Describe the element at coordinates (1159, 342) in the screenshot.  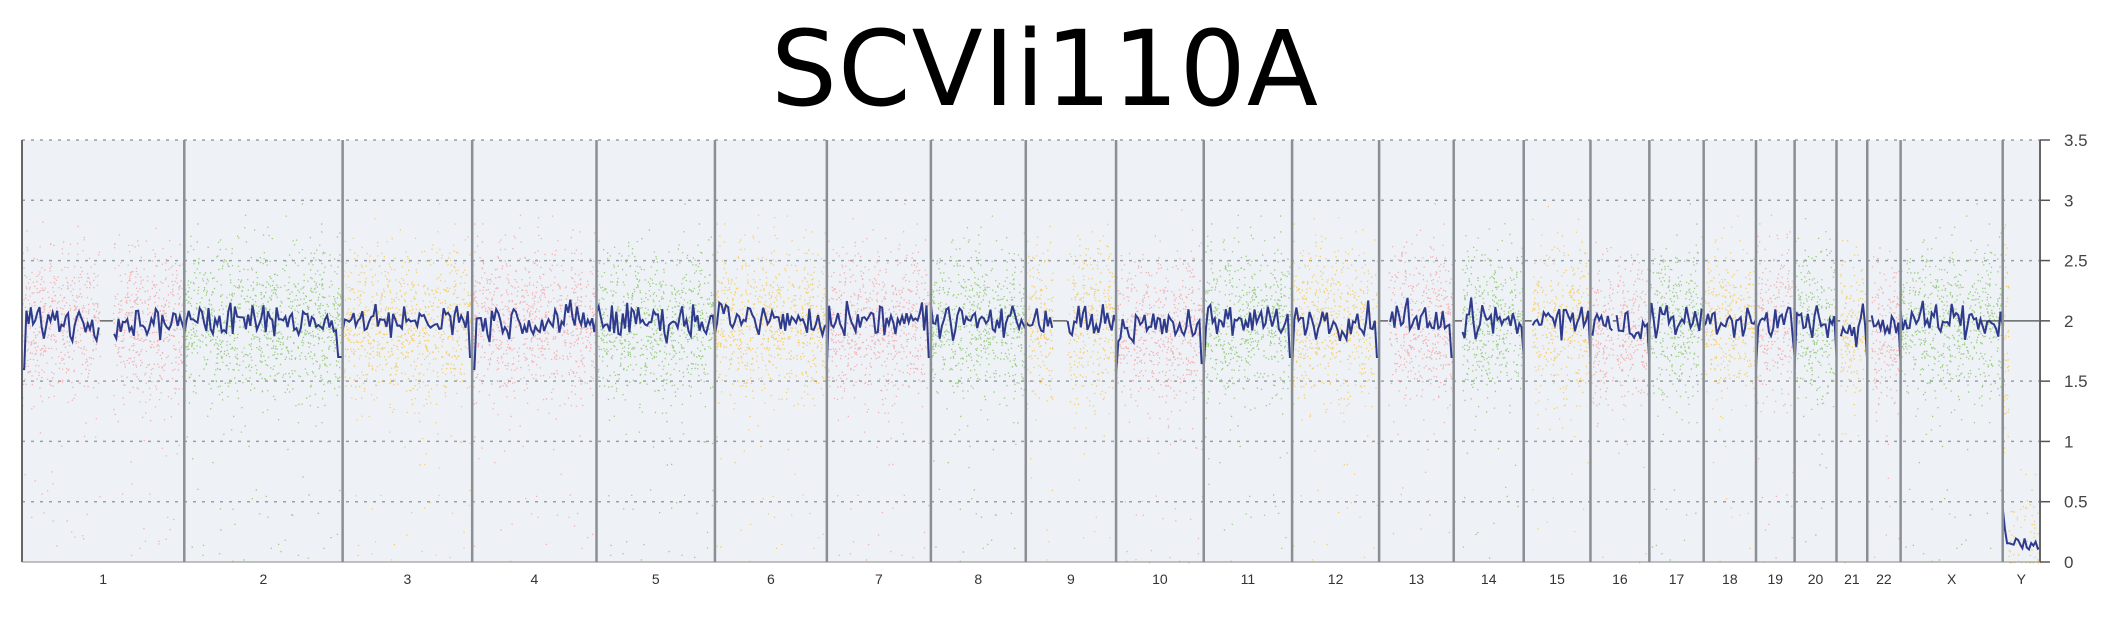
I see `segment-line-chr10` at that location.